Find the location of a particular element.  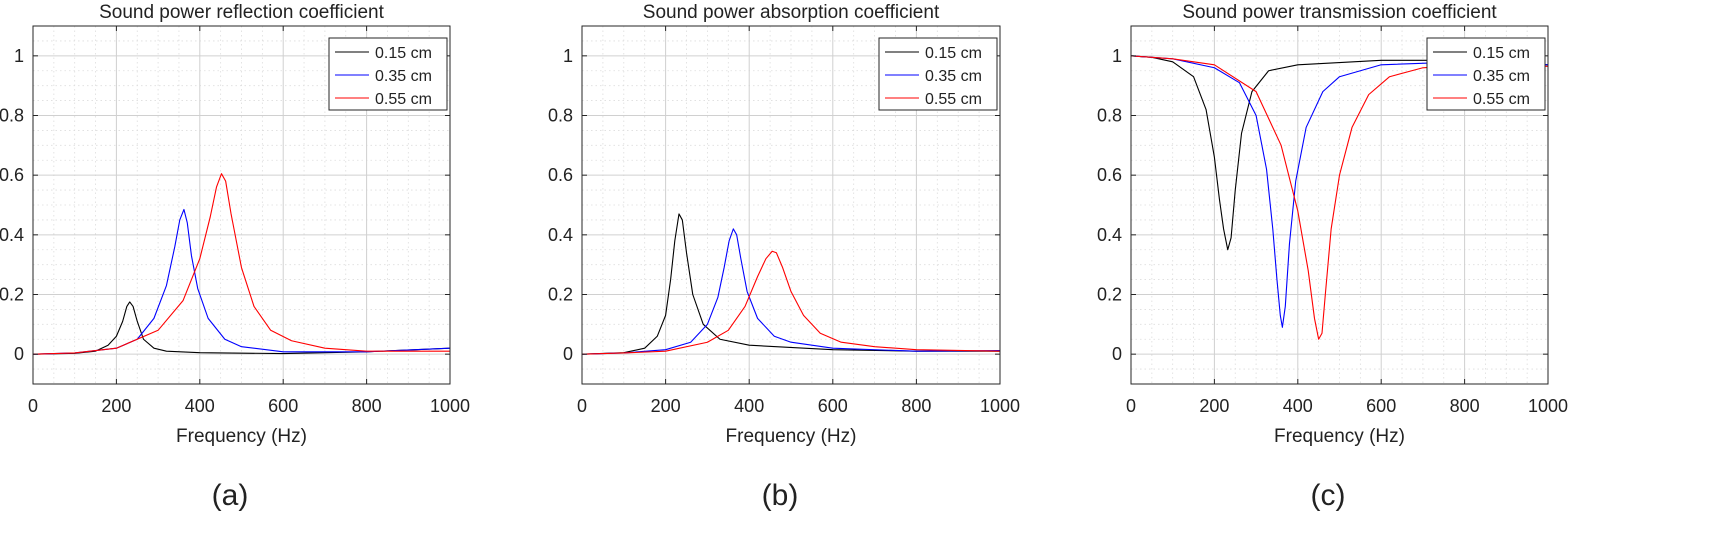

panel-label: (c) is located at coordinates (1328, 495).